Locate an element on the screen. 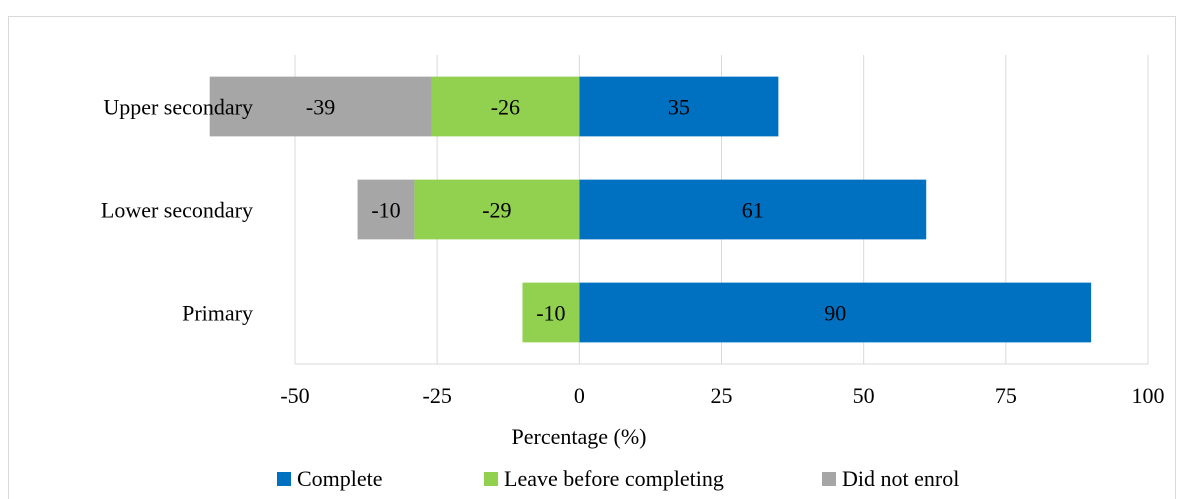 The width and height of the screenshot is (1184, 499). data-label: 35 is located at coordinates (679, 107).